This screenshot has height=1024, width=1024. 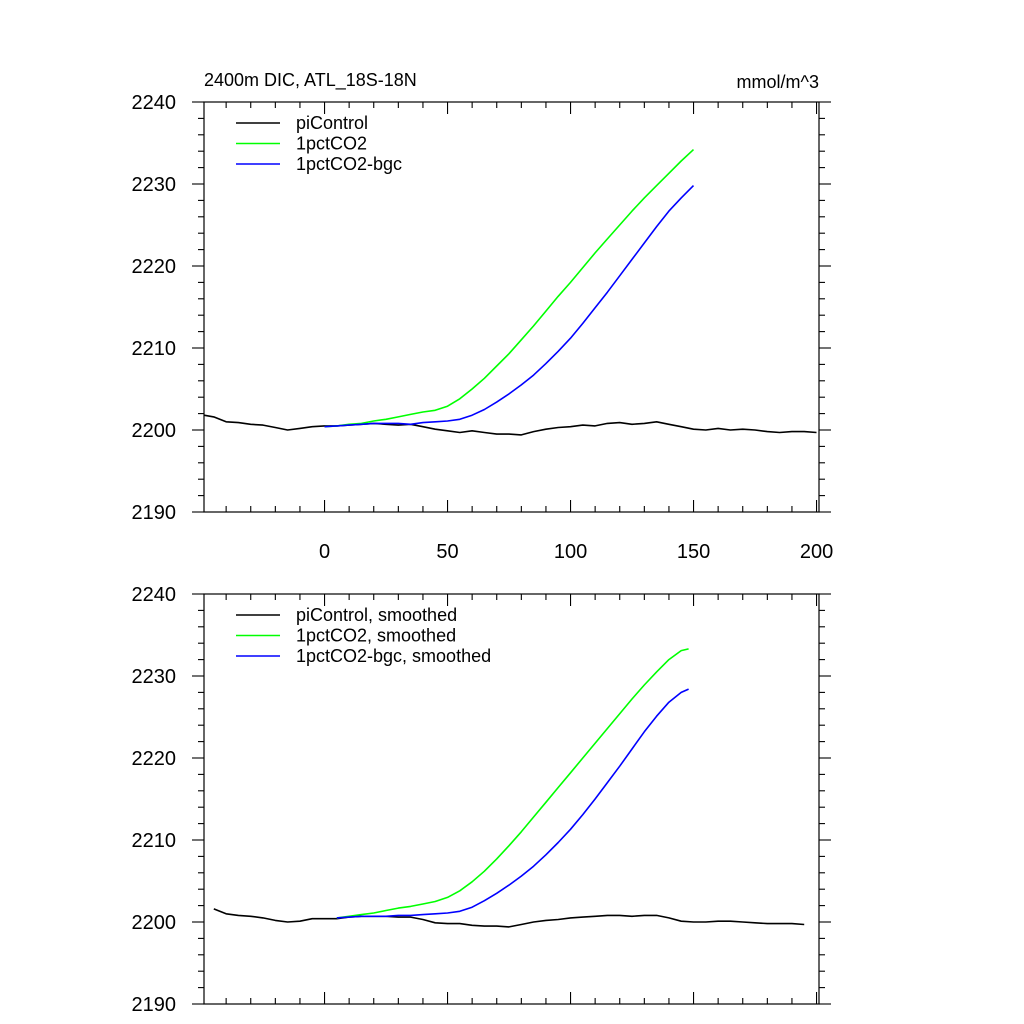 I want to click on x-tick-label: 0, so click(x=324, y=552).